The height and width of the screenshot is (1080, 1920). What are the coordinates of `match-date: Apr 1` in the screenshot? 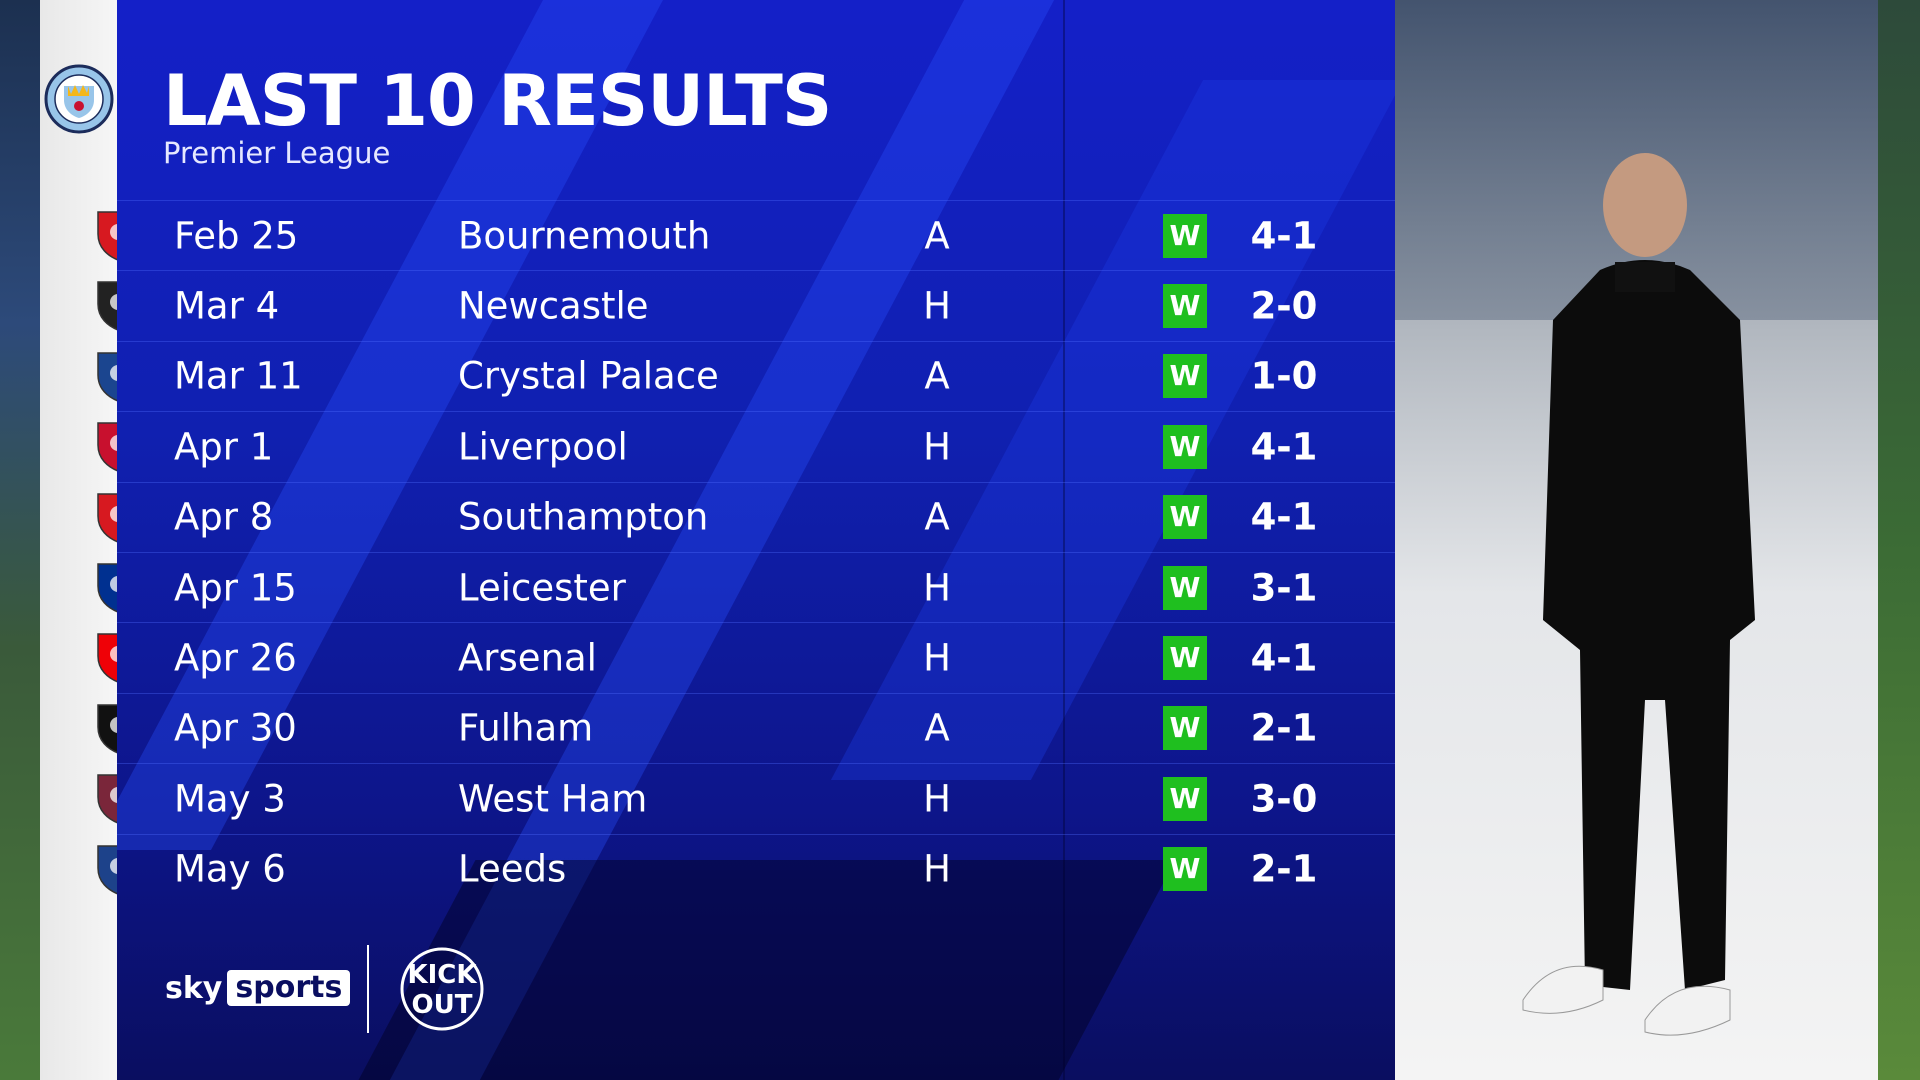 It's located at (224, 447).